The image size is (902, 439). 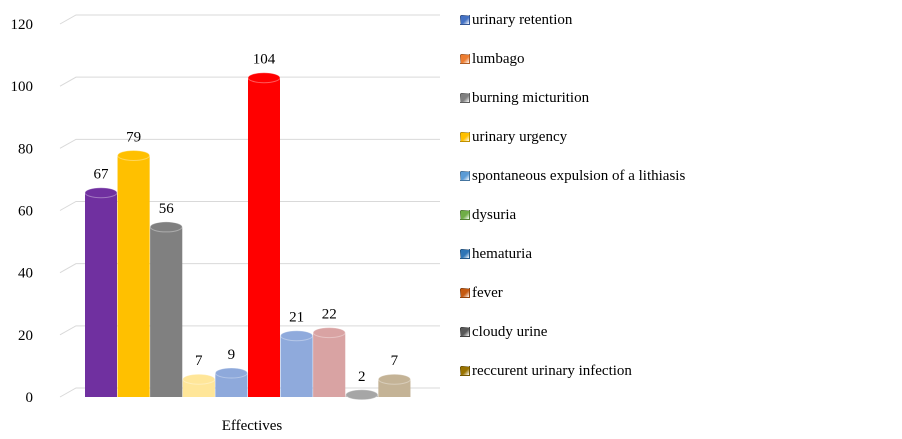 I want to click on data-label: 2, so click(x=362, y=377).